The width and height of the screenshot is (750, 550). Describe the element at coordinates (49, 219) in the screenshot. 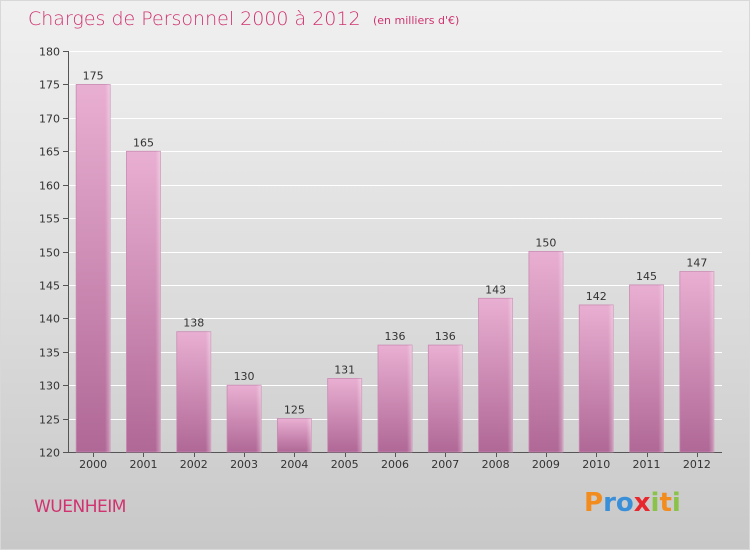

I see `y-tick-label: 155` at that location.